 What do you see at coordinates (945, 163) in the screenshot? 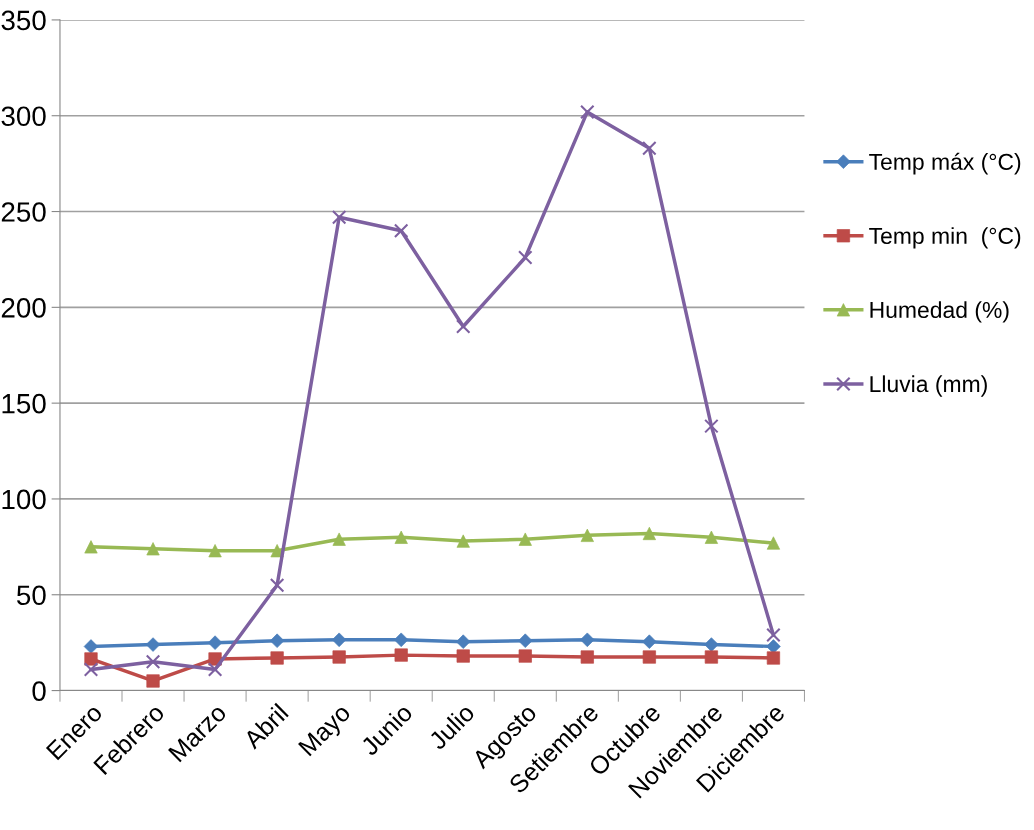
I see `legend-label: Temp máx (°C)` at bounding box center [945, 163].